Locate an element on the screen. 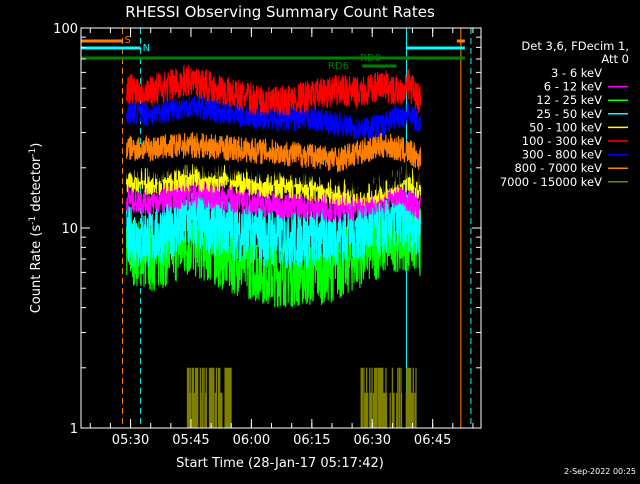 The height and width of the screenshot is (484, 640). series-6-12-kev-line is located at coordinates (273, 201).